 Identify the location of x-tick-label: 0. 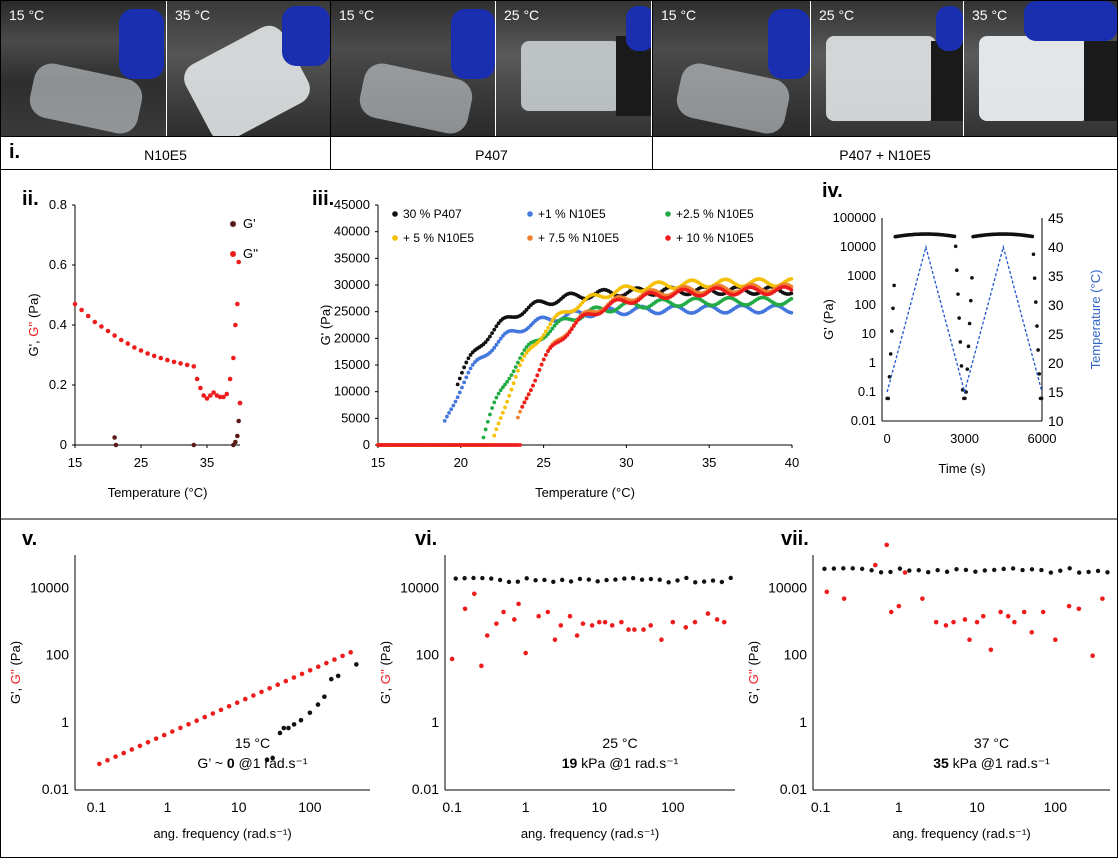
(887, 438).